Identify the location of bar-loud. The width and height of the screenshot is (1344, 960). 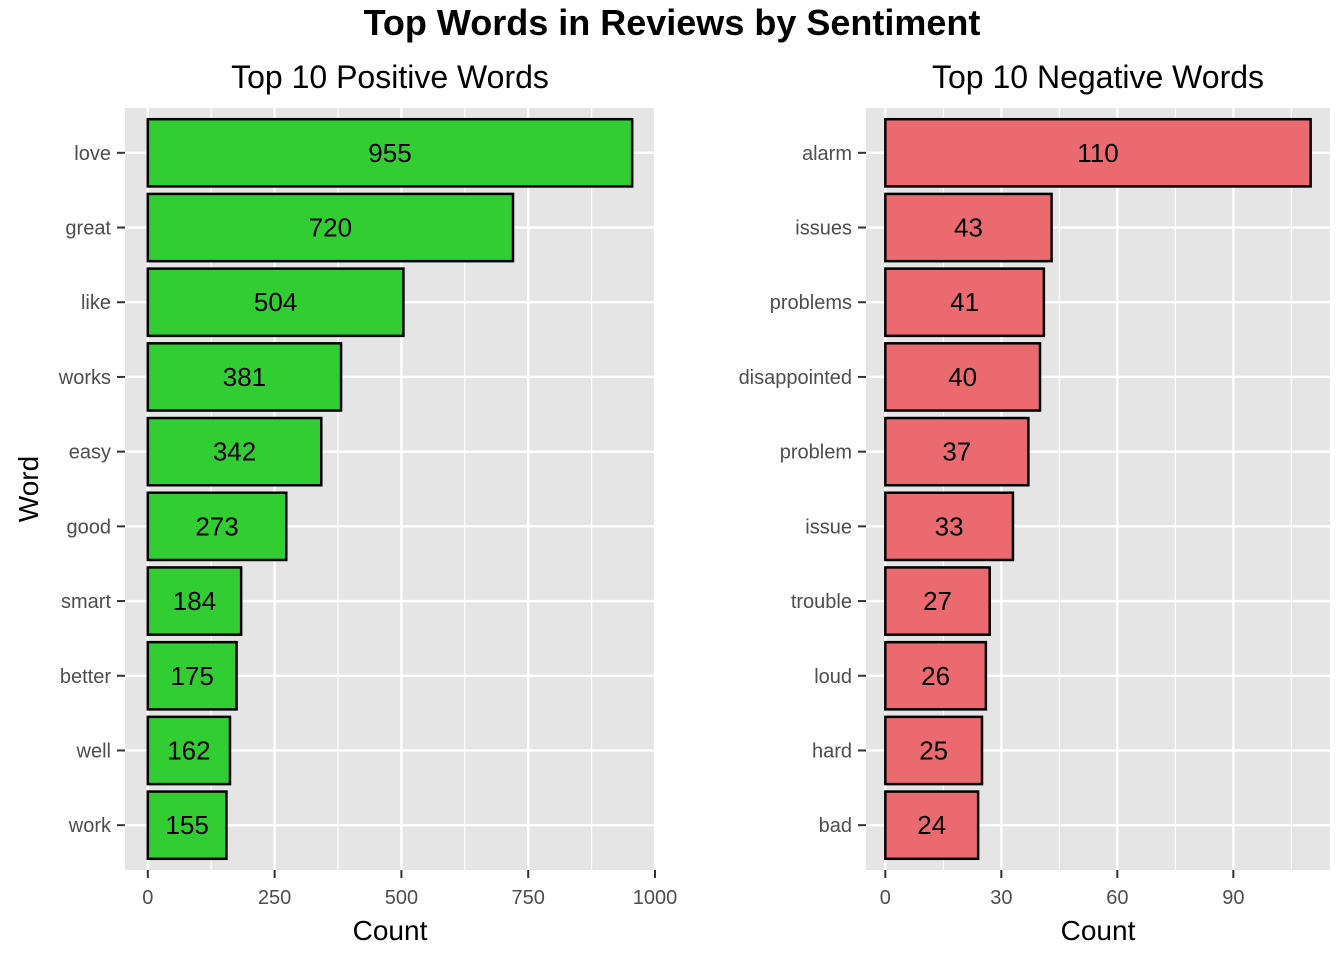
(936, 675).